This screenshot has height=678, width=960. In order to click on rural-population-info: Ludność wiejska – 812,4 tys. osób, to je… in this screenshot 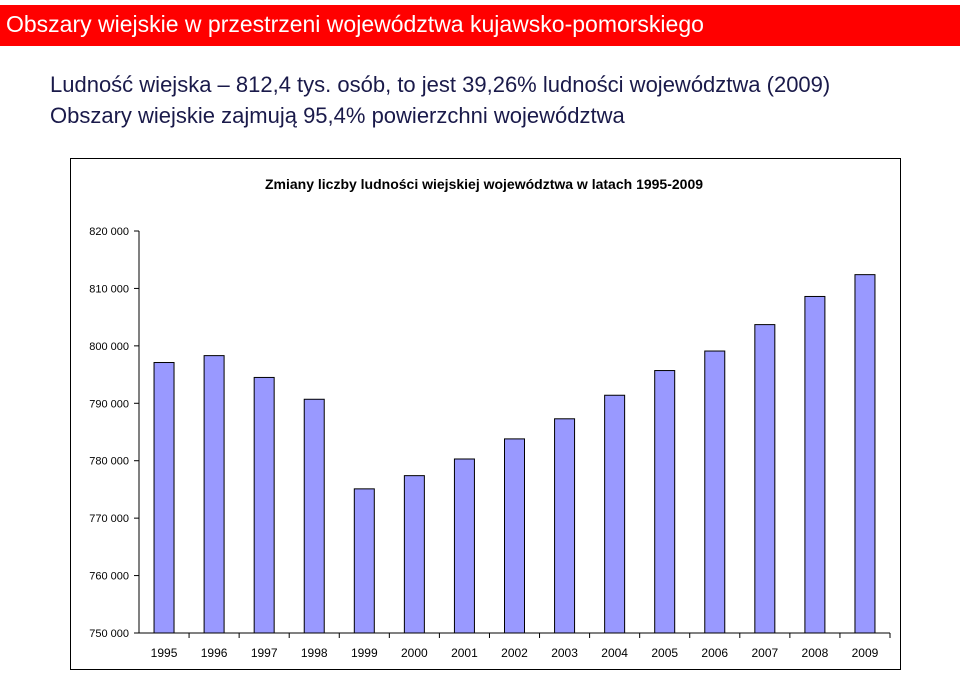, I will do `click(440, 84)`.